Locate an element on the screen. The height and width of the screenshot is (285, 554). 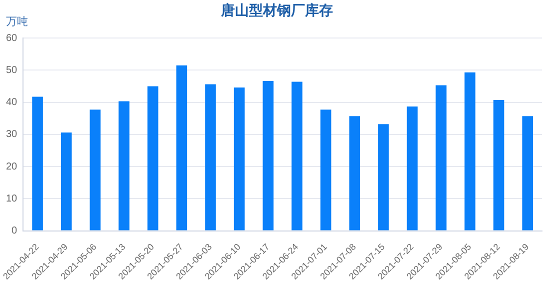
chart-title: 唐山型材钢厂库存 is located at coordinates (277, 11).